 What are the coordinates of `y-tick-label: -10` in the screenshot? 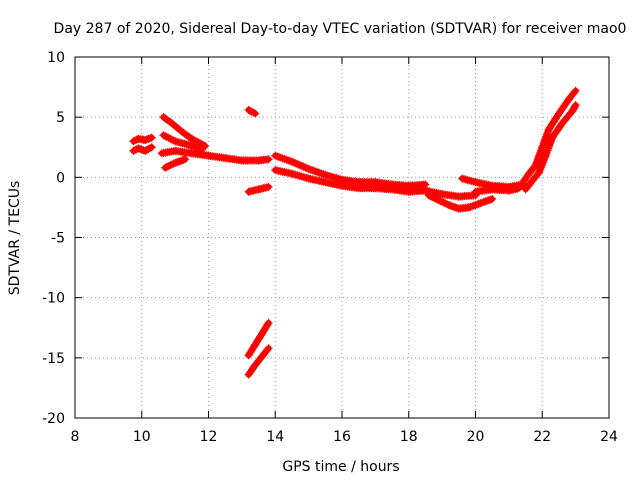 It's located at (53, 299).